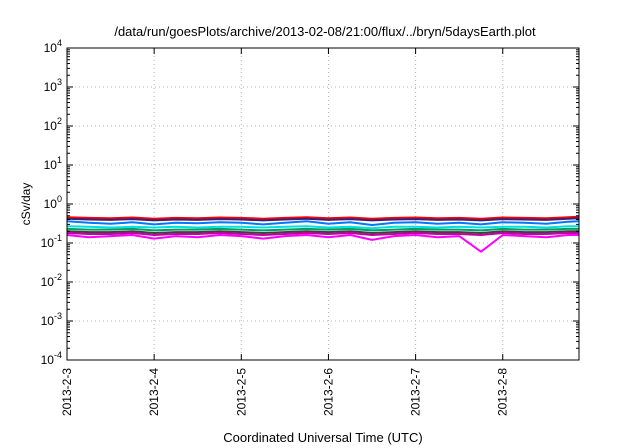  I want to click on x-tick-label: 2013-2-4, so click(154, 392).